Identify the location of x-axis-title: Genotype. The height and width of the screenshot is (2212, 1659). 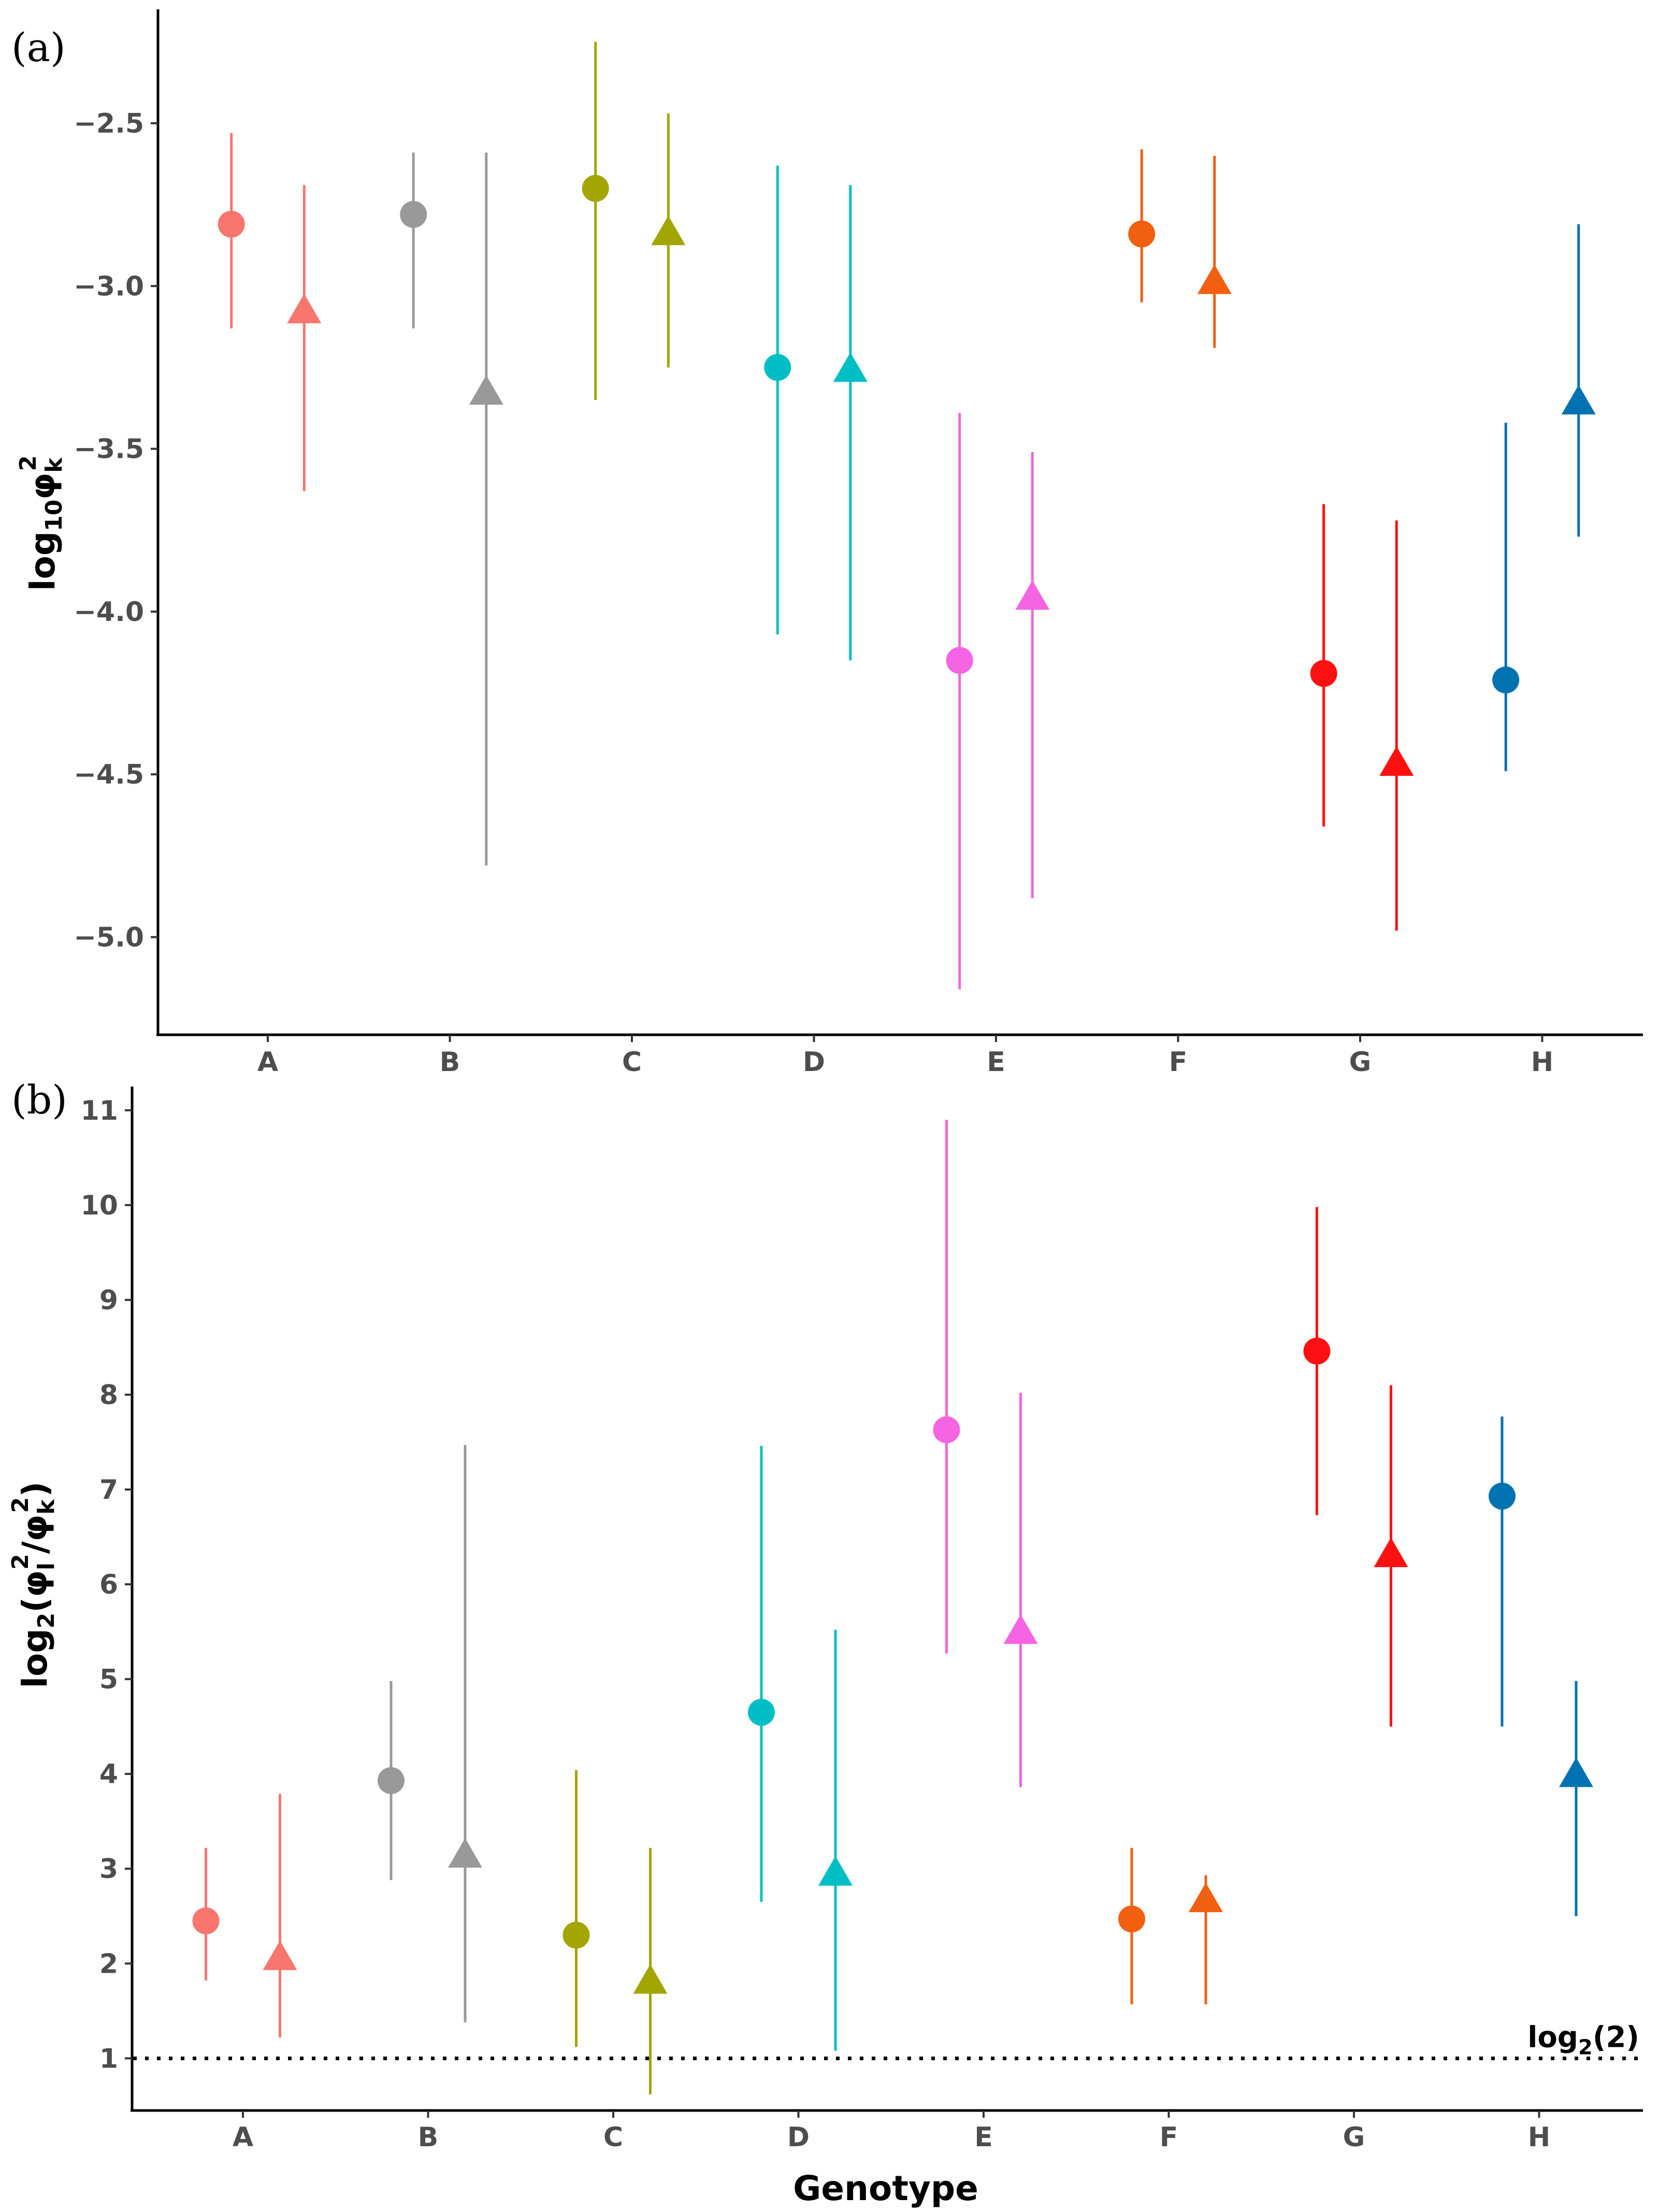
(885, 2188).